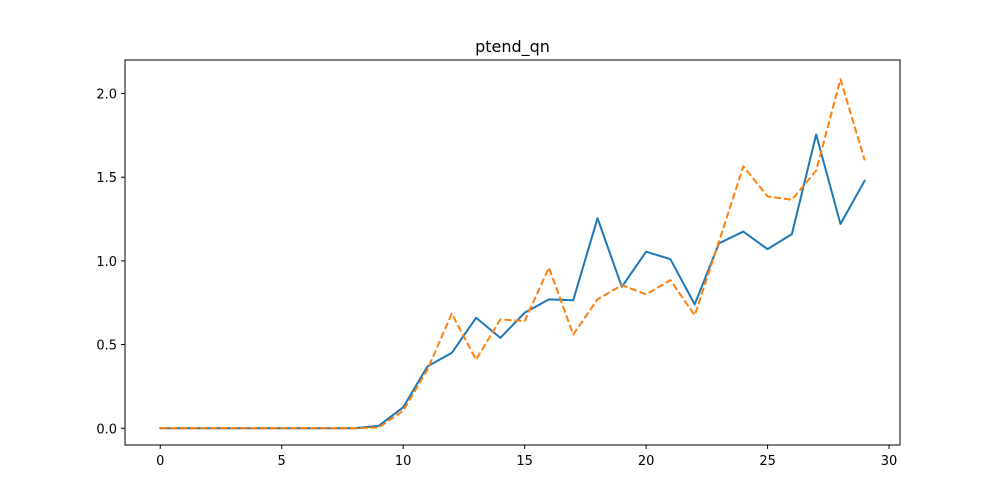  What do you see at coordinates (403, 461) in the screenshot?
I see `x-tick-label: 10` at bounding box center [403, 461].